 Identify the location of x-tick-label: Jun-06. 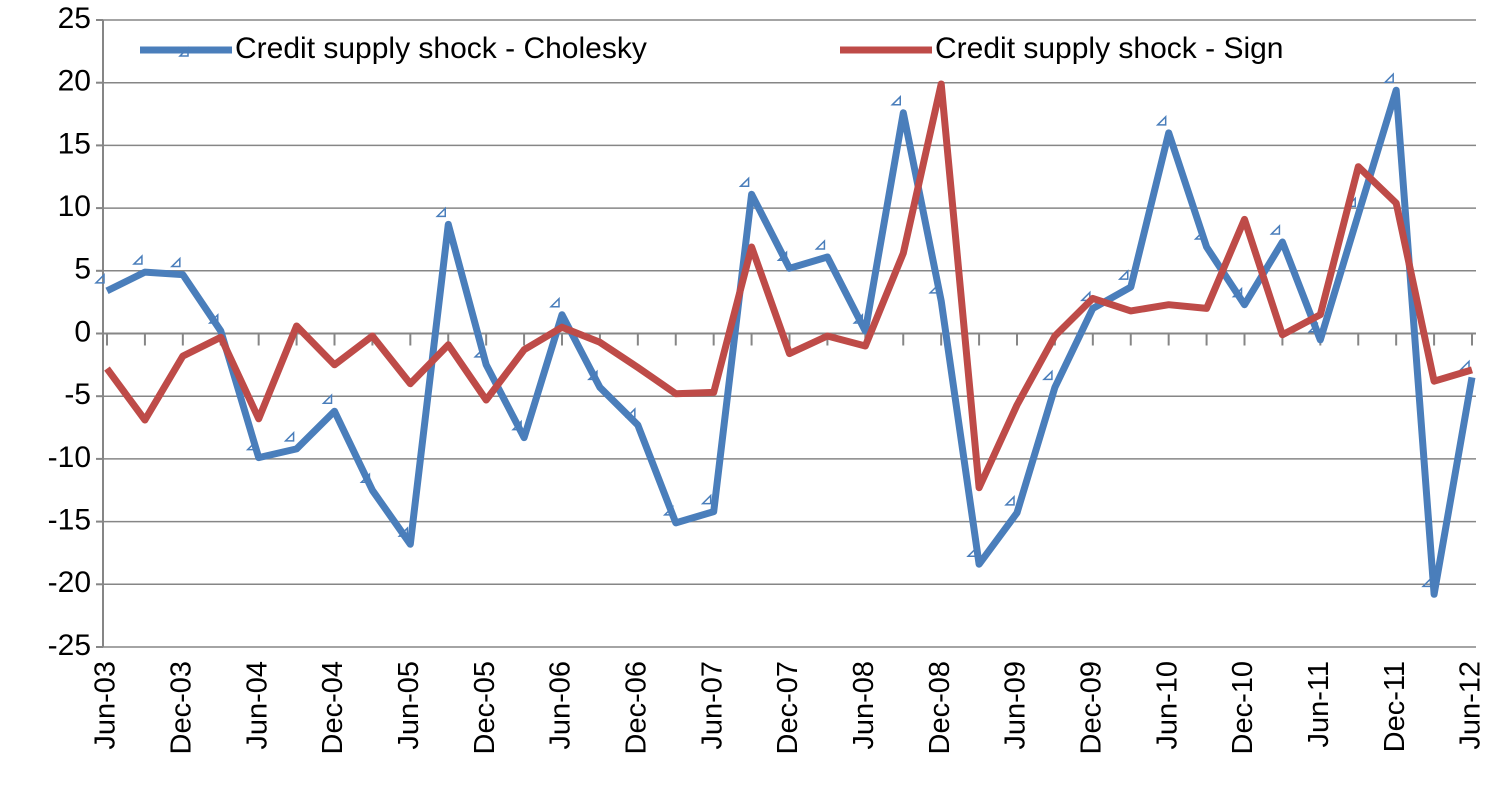
(561, 705).